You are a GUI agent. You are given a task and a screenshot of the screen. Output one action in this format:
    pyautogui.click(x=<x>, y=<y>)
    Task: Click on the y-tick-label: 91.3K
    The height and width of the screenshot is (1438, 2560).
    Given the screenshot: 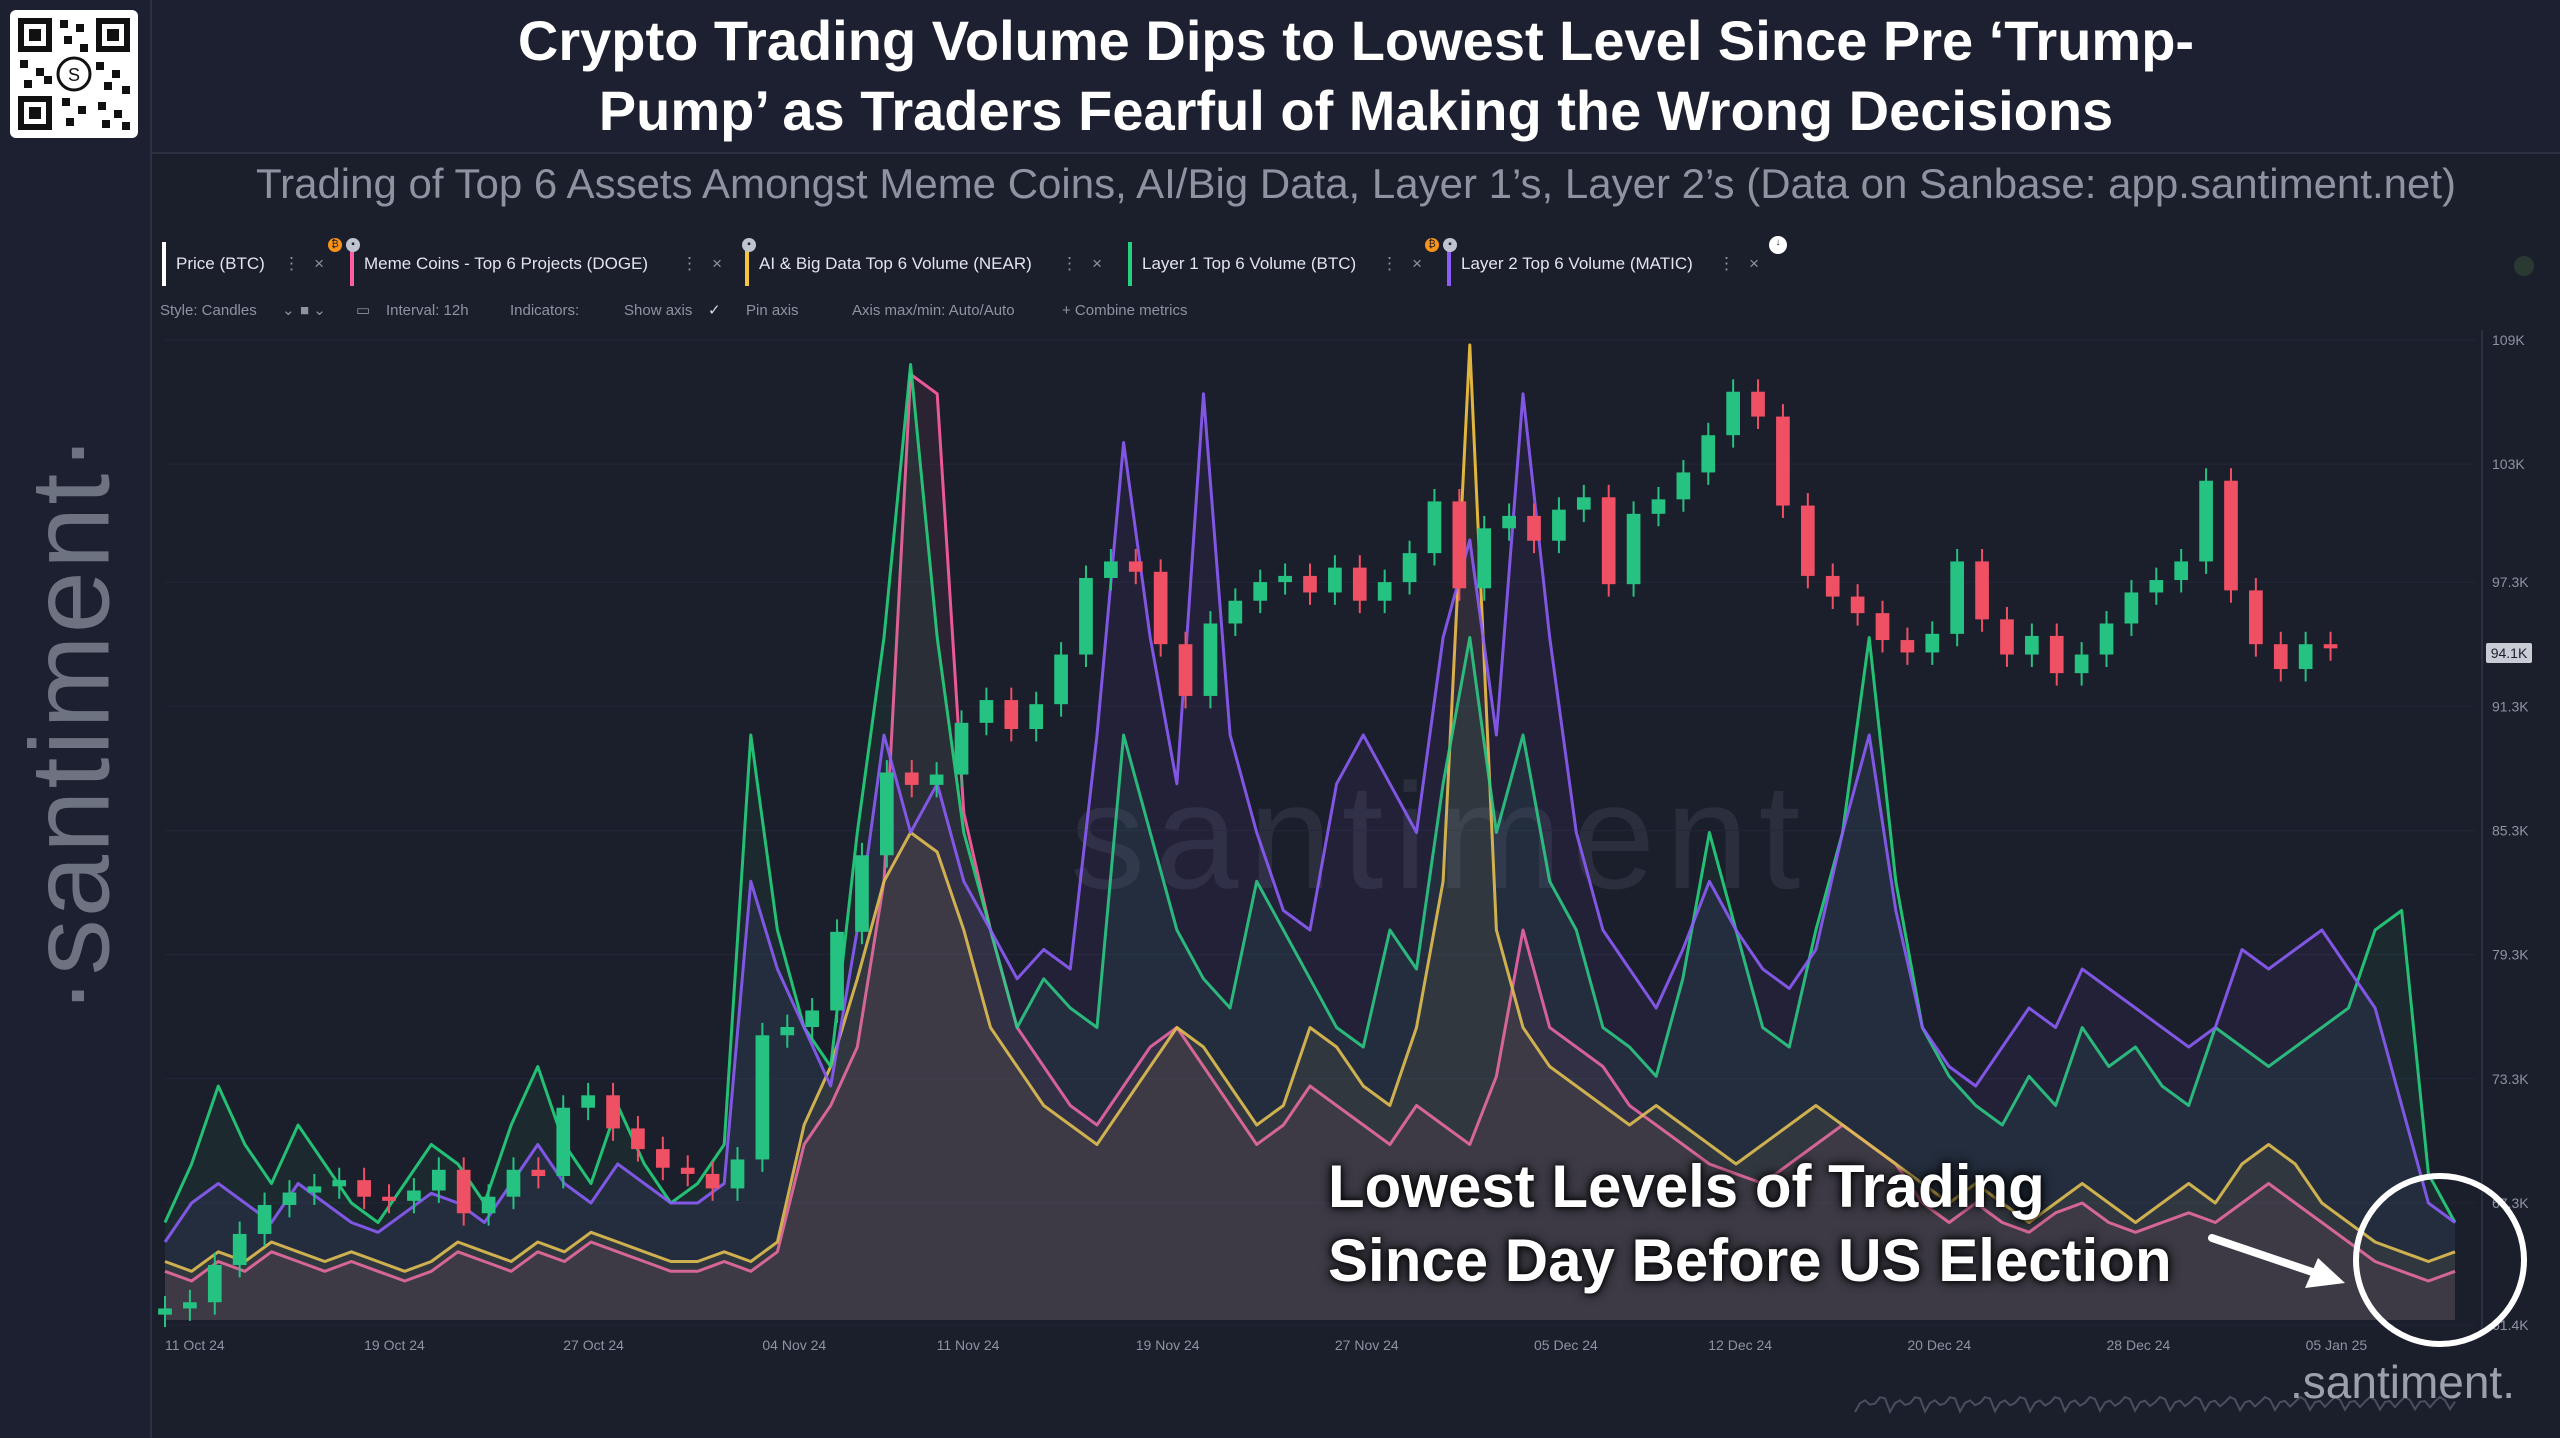 What is the action you would take?
    pyautogui.click(x=2510, y=706)
    